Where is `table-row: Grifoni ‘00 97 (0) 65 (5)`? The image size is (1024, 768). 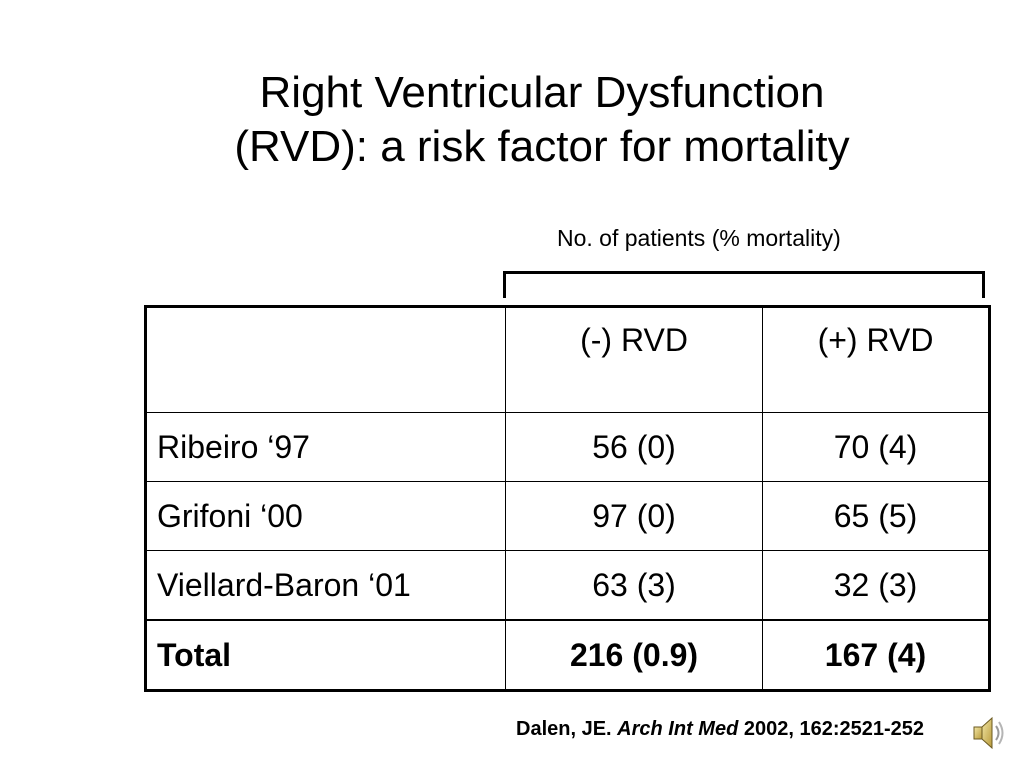
table-row: Grifoni ‘00 97 (0) 65 (5) is located at coordinates (567, 516).